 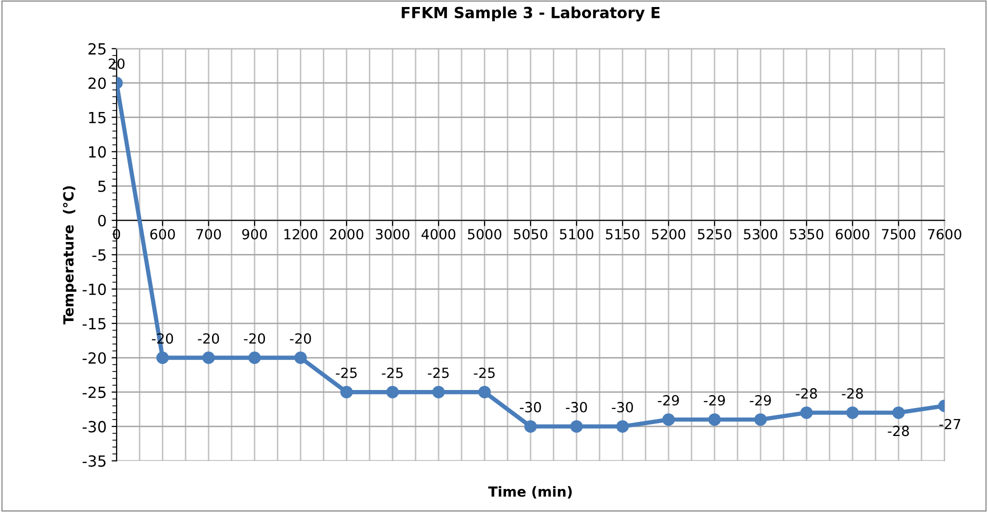 I want to click on x-tick-label: 5350, so click(x=807, y=234).